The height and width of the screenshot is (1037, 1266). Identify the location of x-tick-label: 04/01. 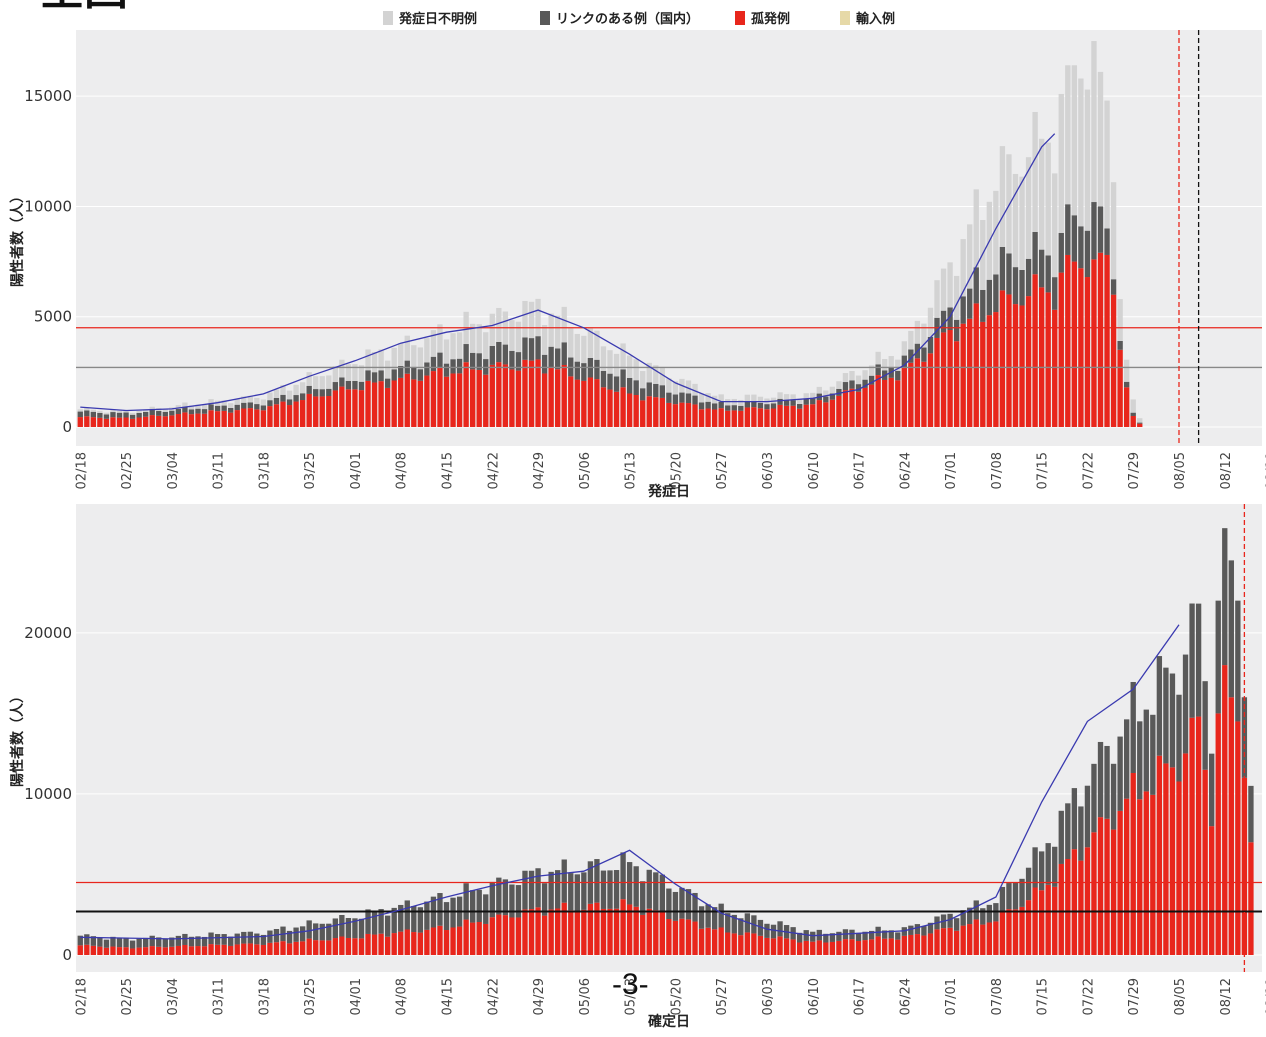
(356, 996).